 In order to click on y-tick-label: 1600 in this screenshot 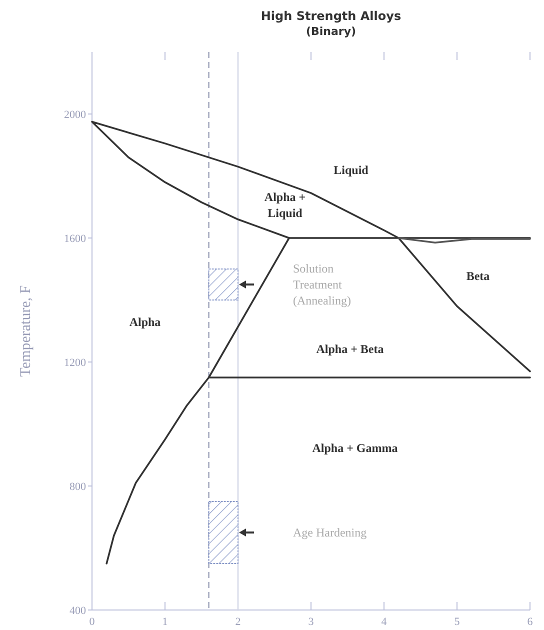, I will do `click(75, 239)`.